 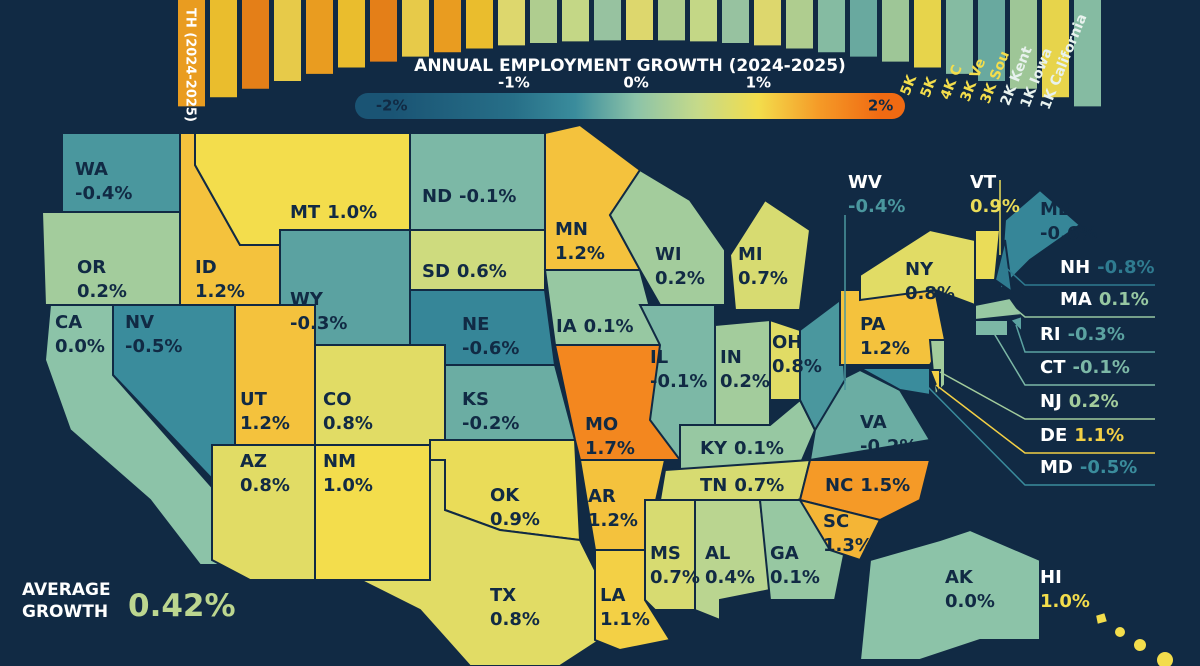 What do you see at coordinates (503, 595) in the screenshot?
I see `state-code: TX` at bounding box center [503, 595].